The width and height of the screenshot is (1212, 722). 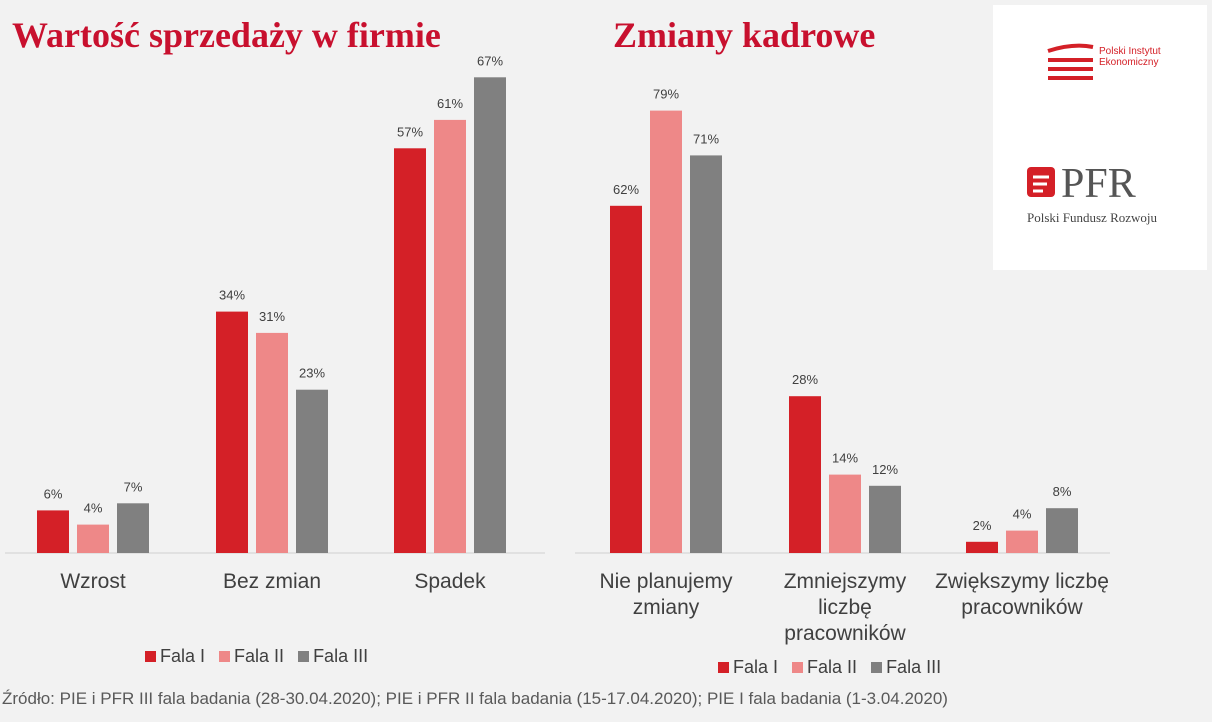 I want to click on data-label: 71%, so click(x=706, y=138).